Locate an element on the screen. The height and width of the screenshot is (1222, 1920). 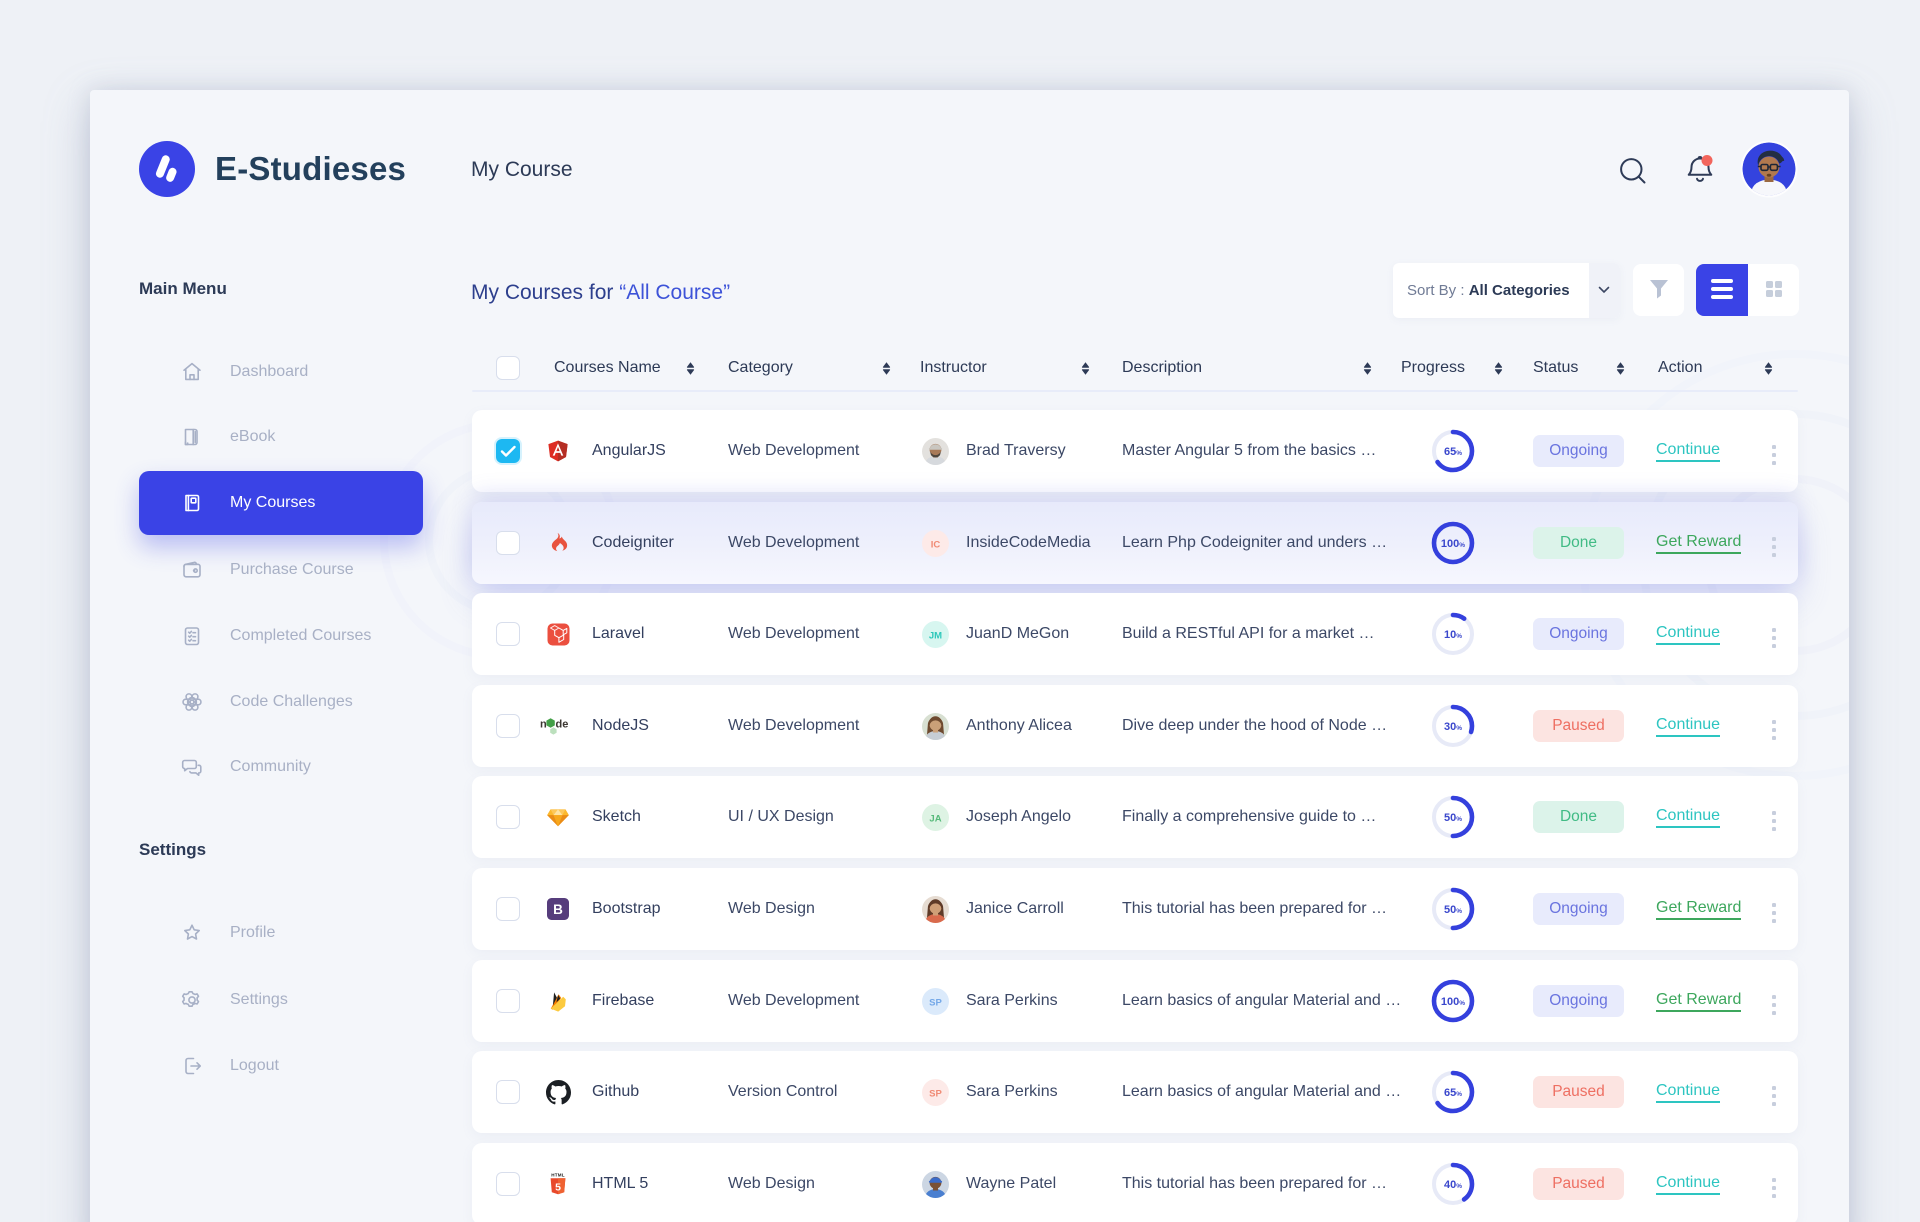
svg-text: n is located at coordinates (543, 725).